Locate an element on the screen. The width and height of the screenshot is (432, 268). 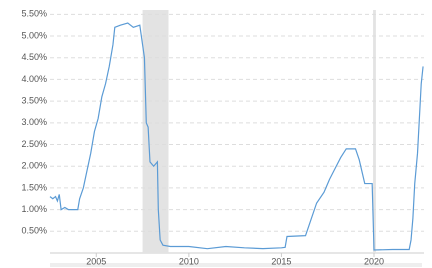
y-tick-label: 3.00% is located at coordinates (34, 122).